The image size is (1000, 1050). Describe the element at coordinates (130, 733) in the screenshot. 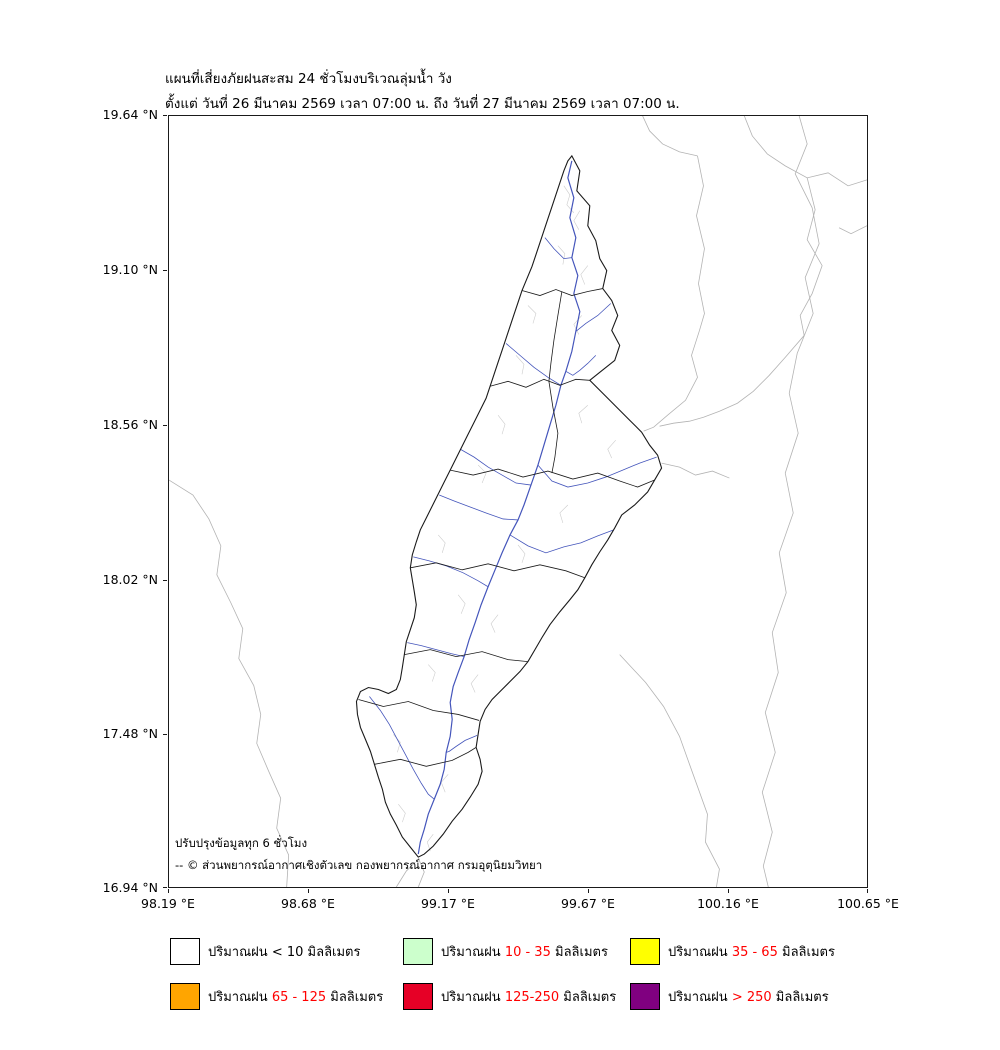

I see `y-axis-label: 17.48 °N` at that location.